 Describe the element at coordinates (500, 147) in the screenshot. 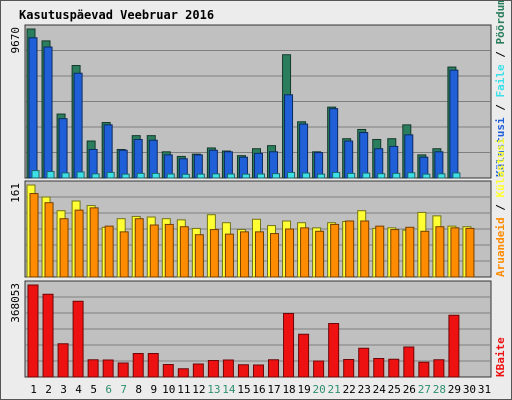

I see `legend-top-part: Külastusi` at that location.